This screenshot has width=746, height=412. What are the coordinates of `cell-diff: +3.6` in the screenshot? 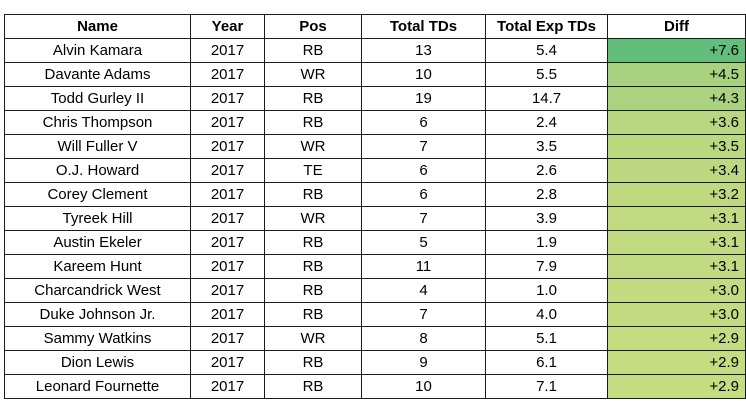 It's located at (676, 122).